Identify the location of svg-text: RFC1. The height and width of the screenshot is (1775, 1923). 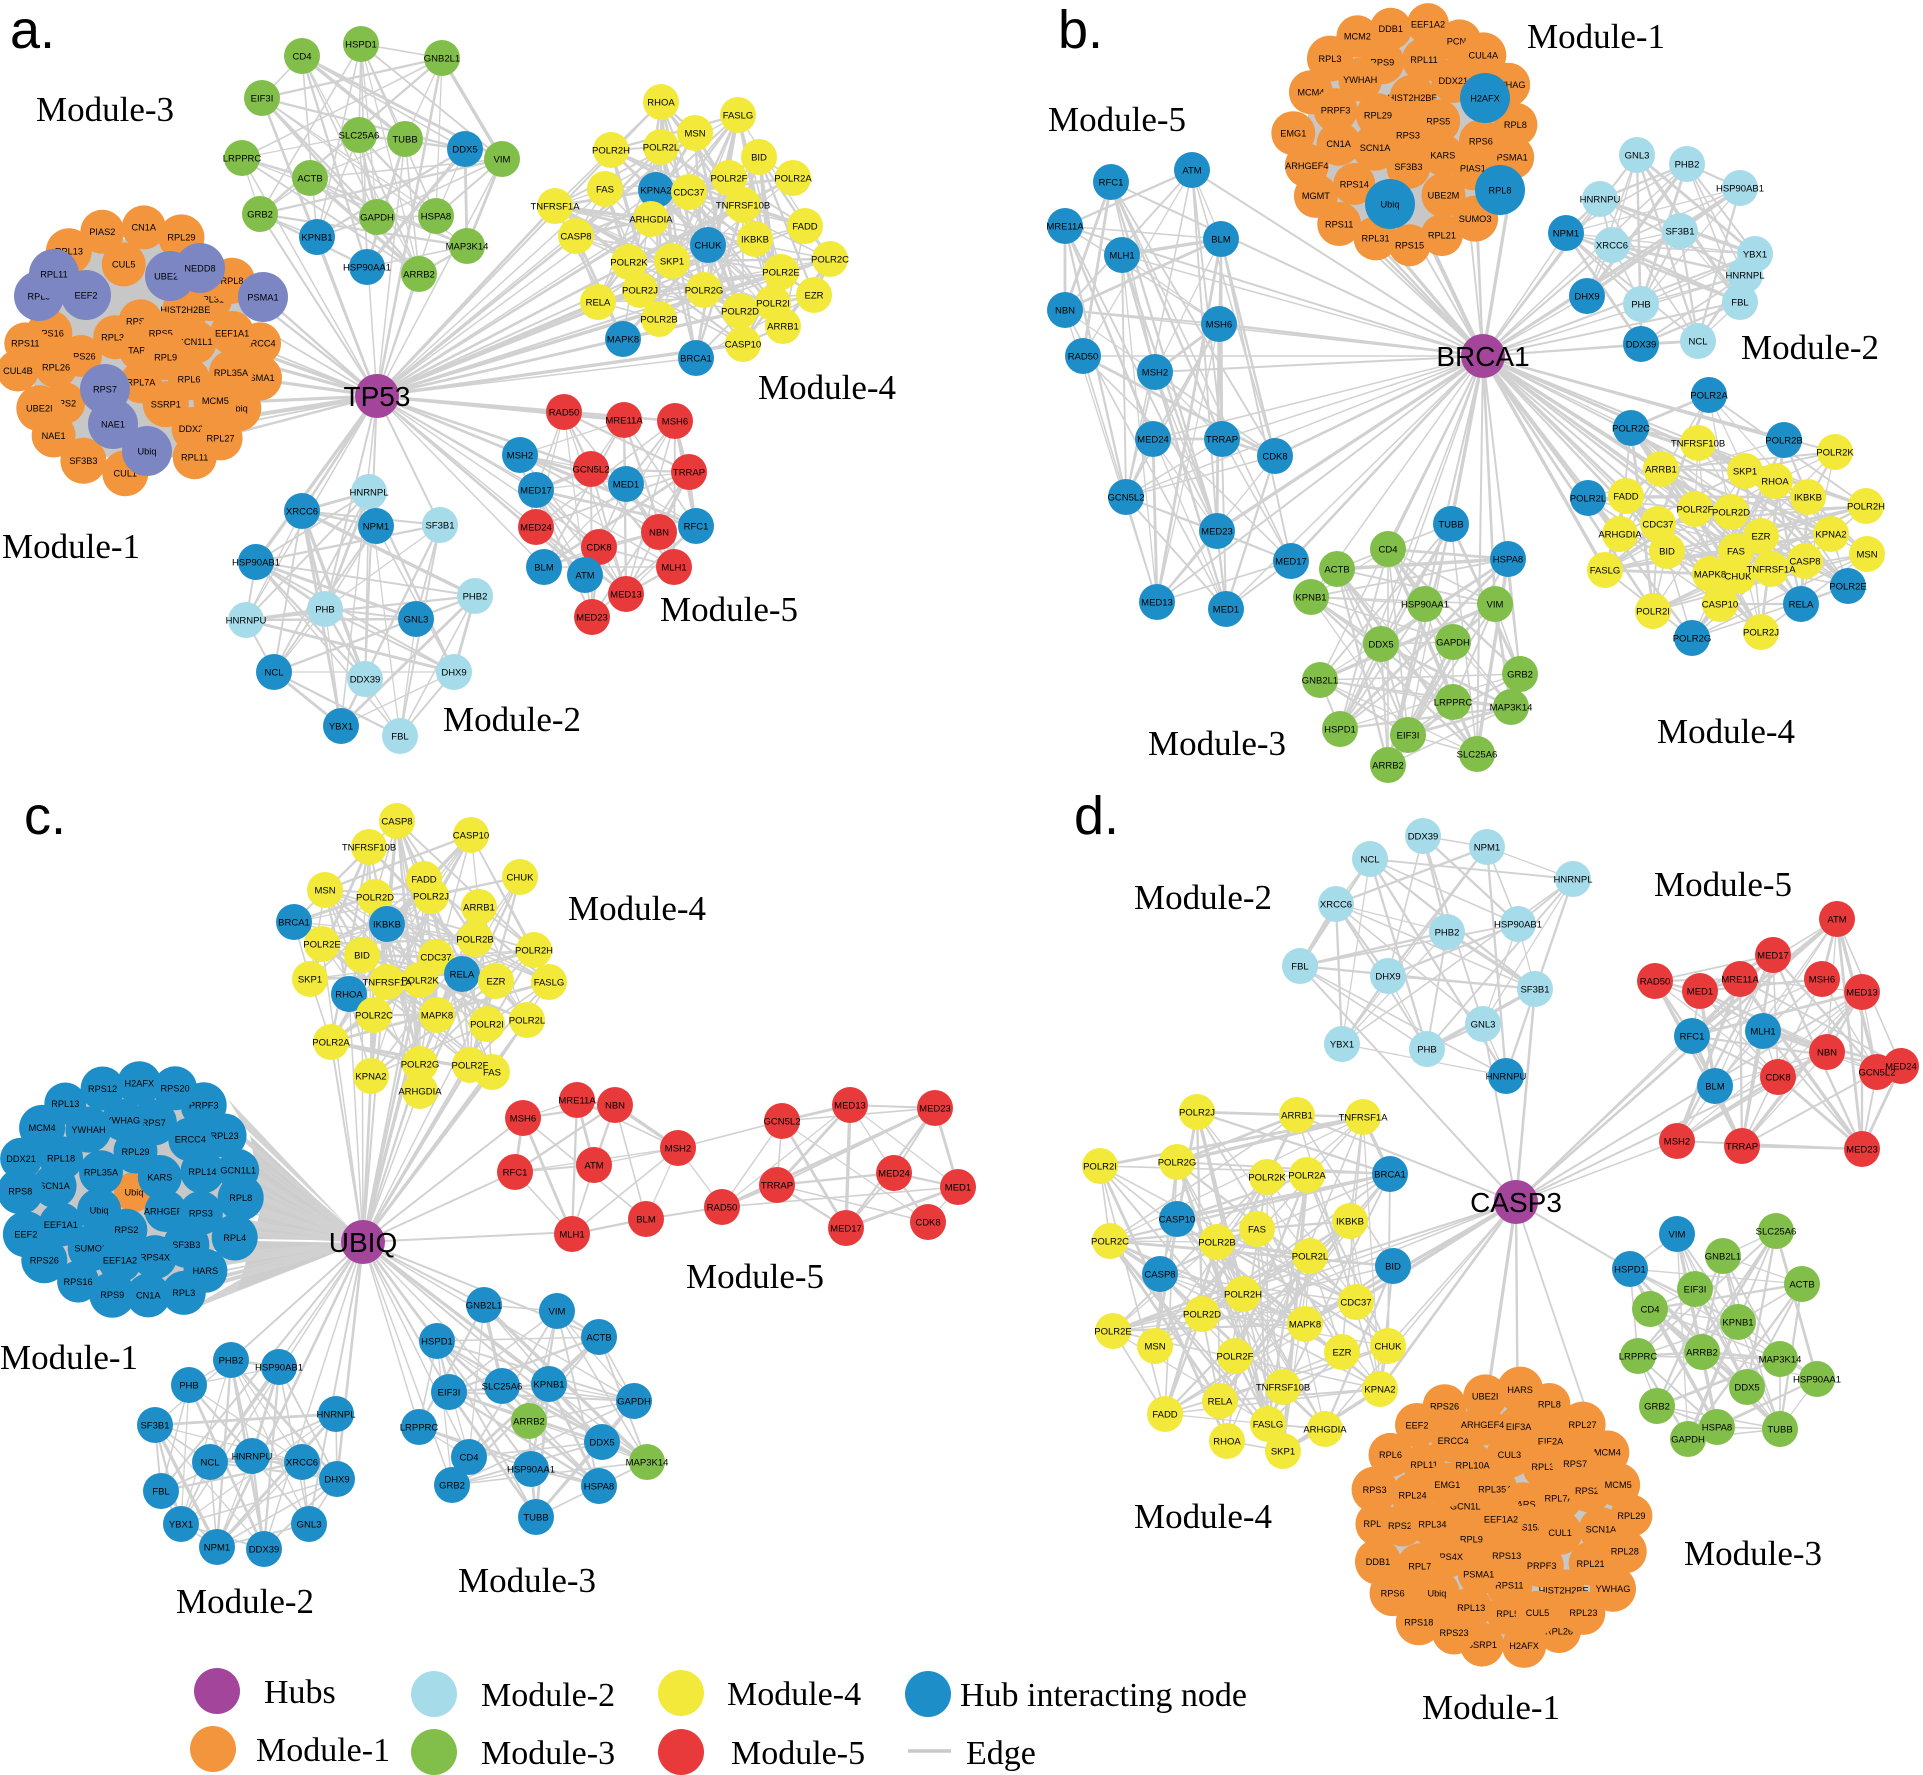
(1692, 1036).